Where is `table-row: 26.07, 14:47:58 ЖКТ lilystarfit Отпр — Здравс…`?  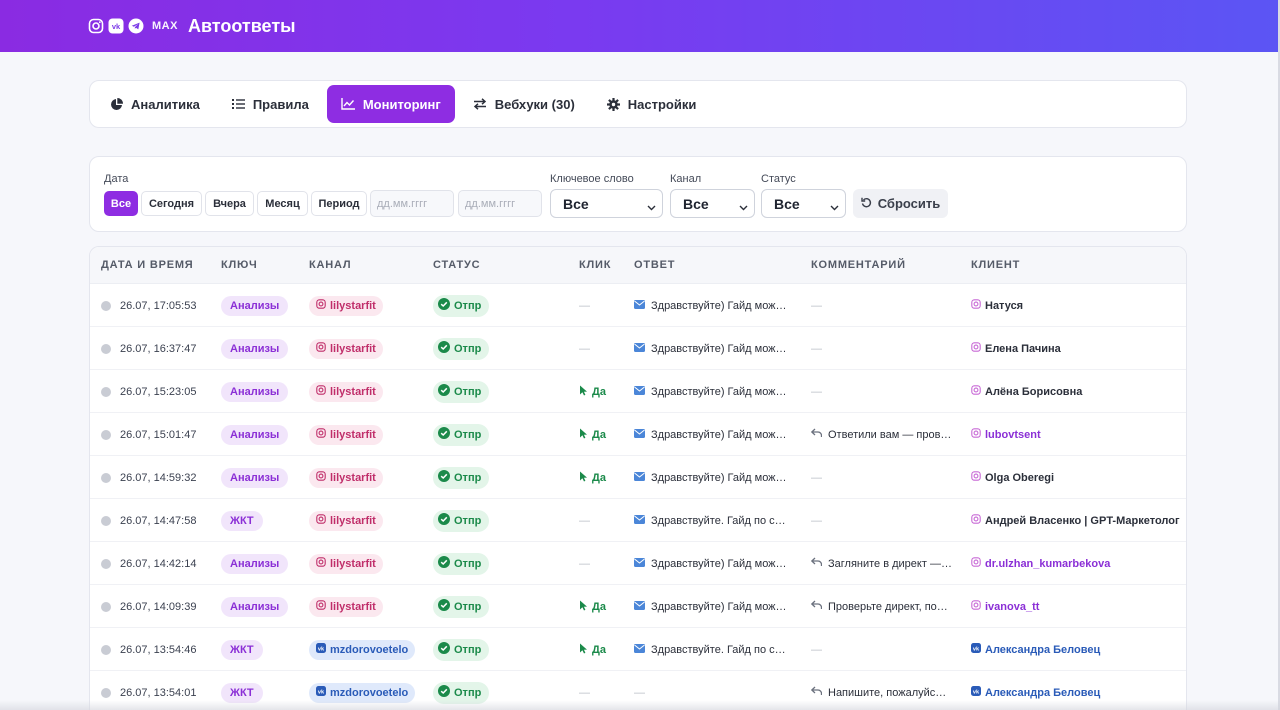
table-row: 26.07, 14:47:58 ЖКТ lilystarfit Отпр — Здравс… is located at coordinates (638, 520).